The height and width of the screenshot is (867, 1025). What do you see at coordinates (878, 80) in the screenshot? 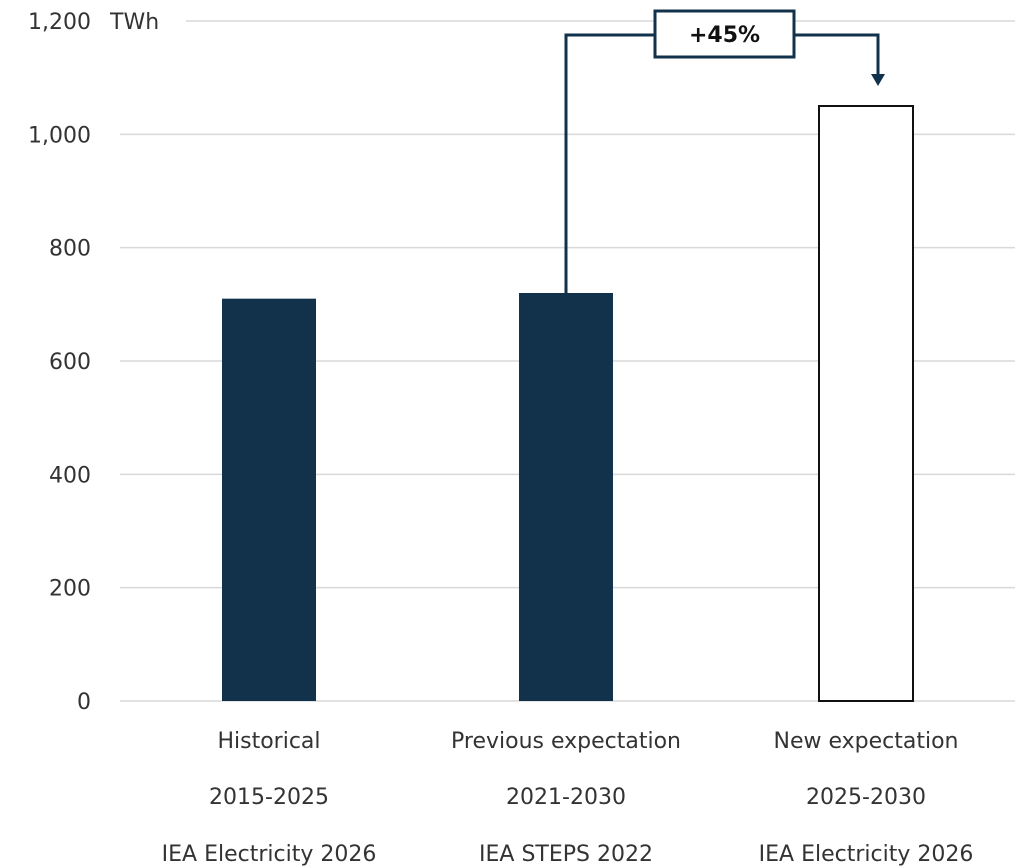
I see `annotation-arrow-head` at bounding box center [878, 80].